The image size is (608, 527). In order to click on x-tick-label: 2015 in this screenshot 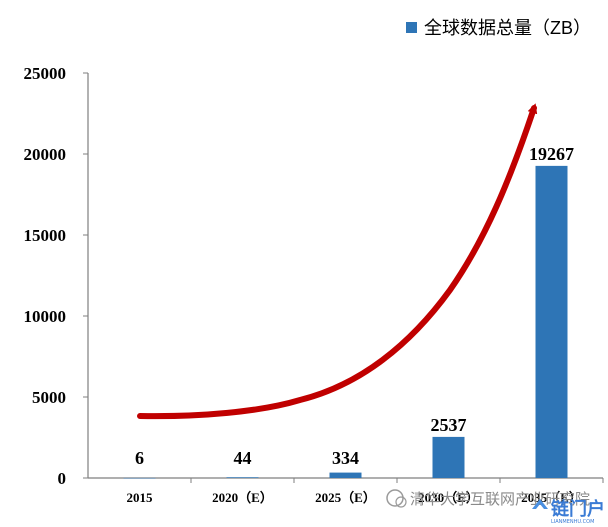, I will do `click(140, 497)`.